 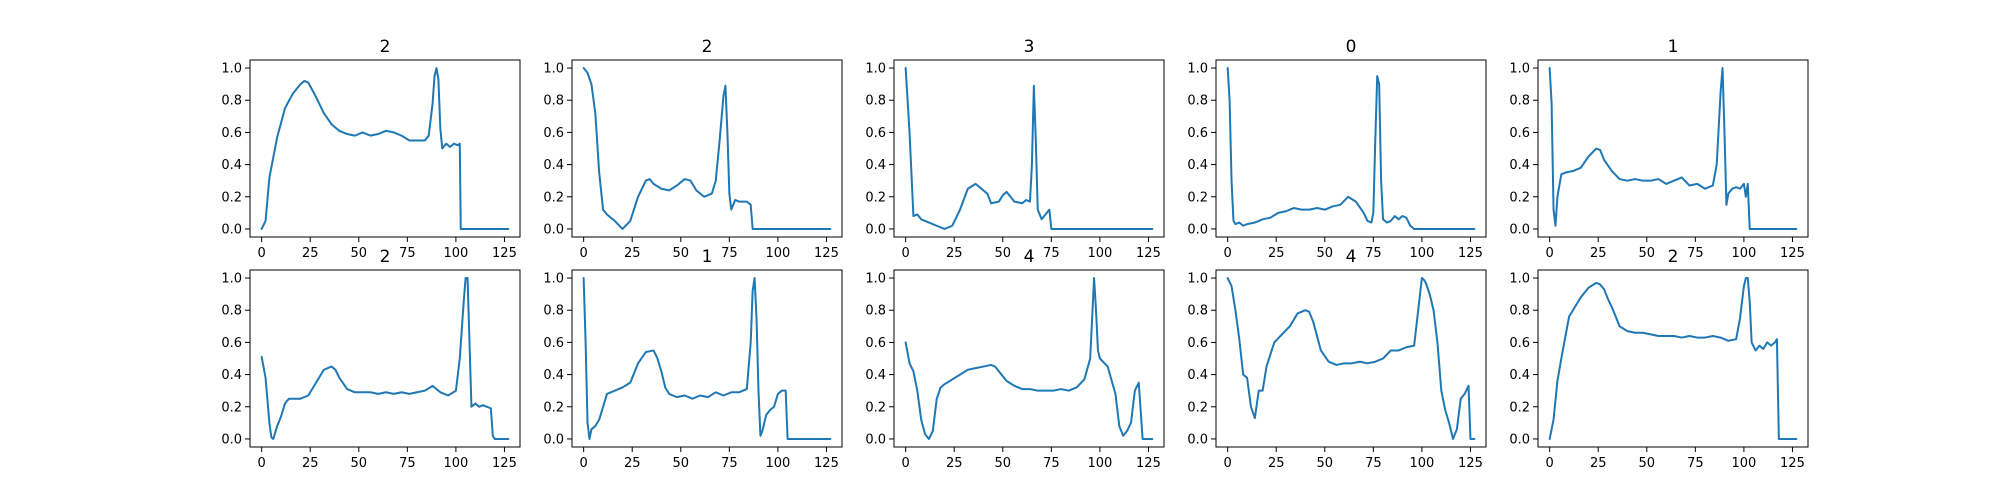 I want to click on subplot-1: 2 0 25 50 75 100 125 0.0 0.2 0.4 0.6 0.8 1.0, so click(x=371, y=149).